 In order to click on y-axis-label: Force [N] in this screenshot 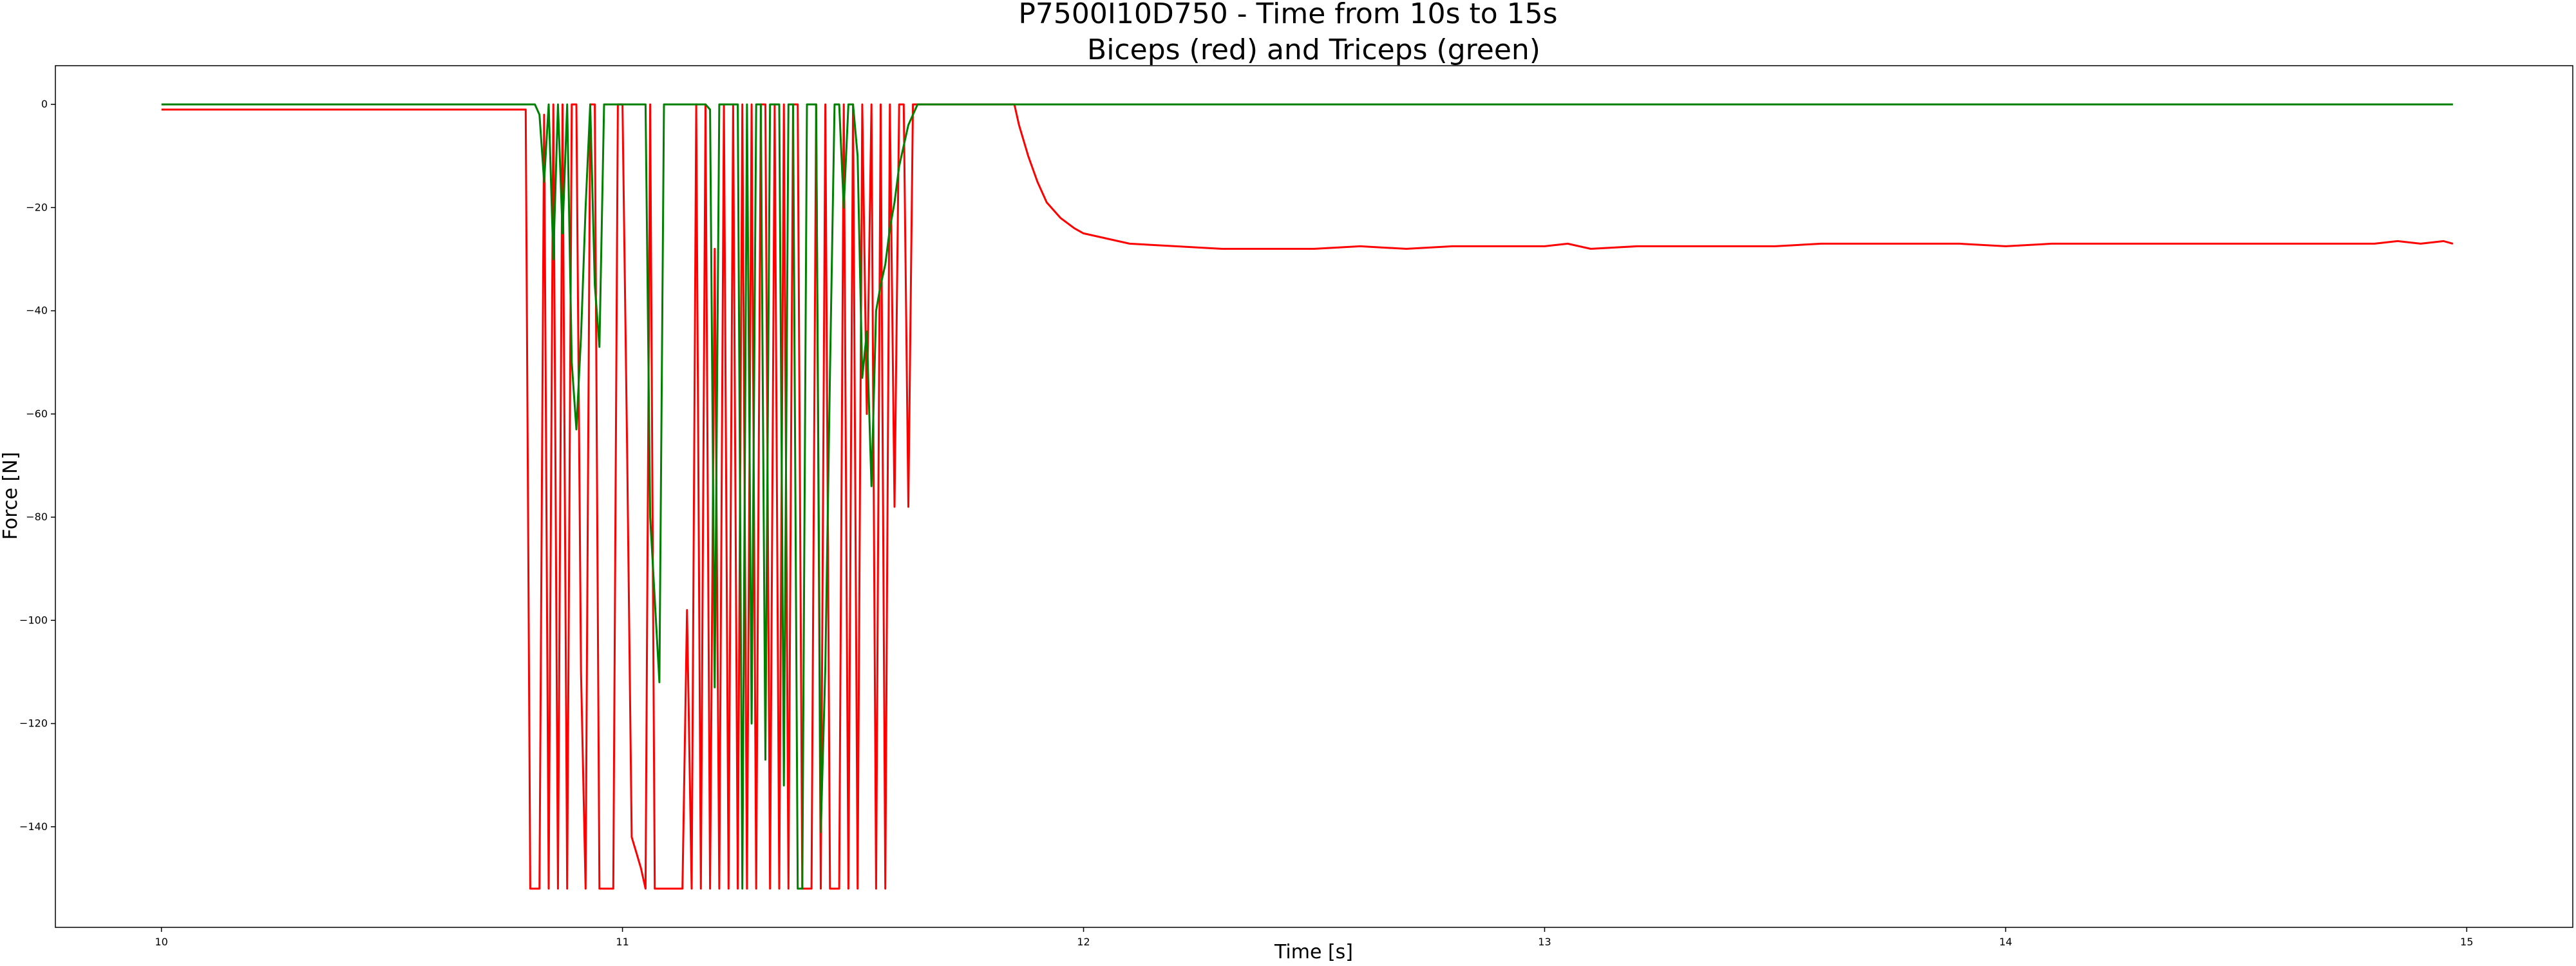, I will do `click(11, 496)`.